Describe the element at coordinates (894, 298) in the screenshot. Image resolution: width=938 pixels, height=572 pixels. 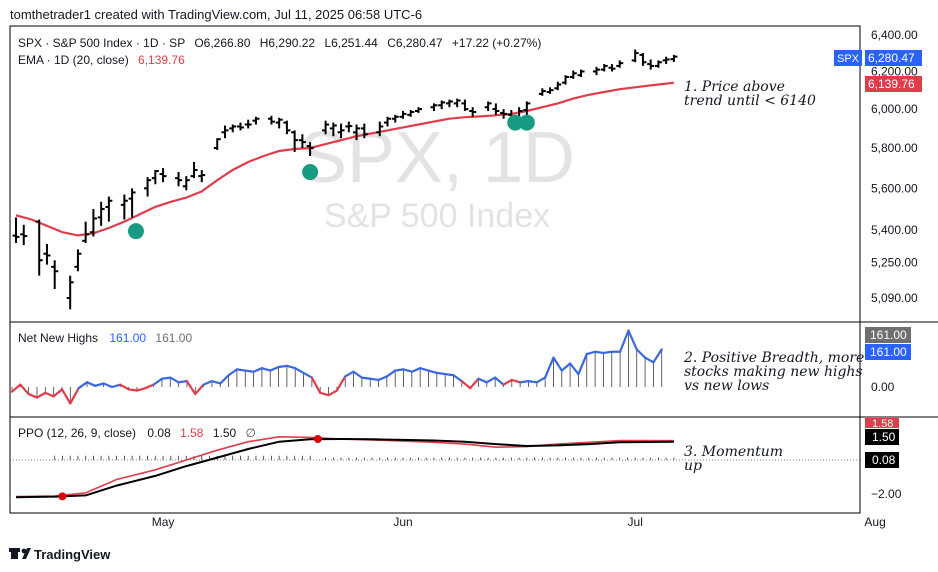
I see `price-axis-tick: 5,090.00` at that location.